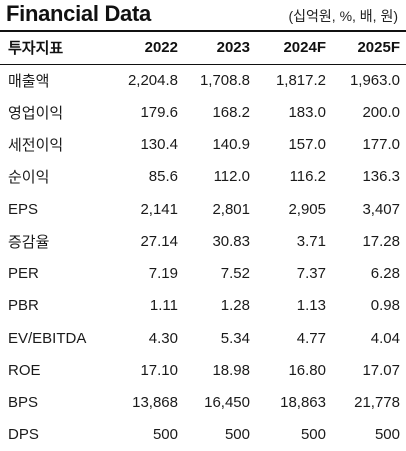 This screenshot has width=406, height=451. Describe the element at coordinates (231, 241) in the screenshot. I see `table-cell: 30.83` at that location.